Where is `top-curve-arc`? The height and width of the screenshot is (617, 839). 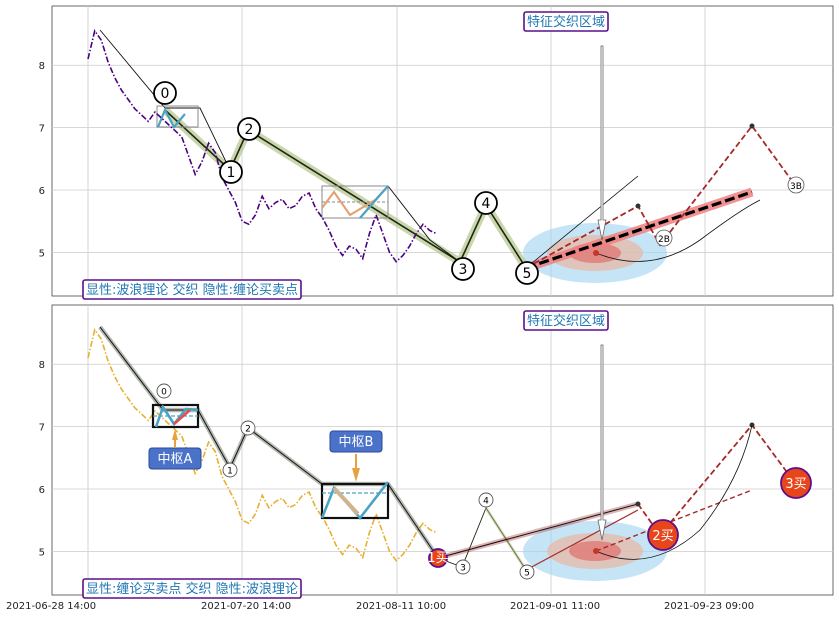
top-curve-arc is located at coordinates (678, 230).